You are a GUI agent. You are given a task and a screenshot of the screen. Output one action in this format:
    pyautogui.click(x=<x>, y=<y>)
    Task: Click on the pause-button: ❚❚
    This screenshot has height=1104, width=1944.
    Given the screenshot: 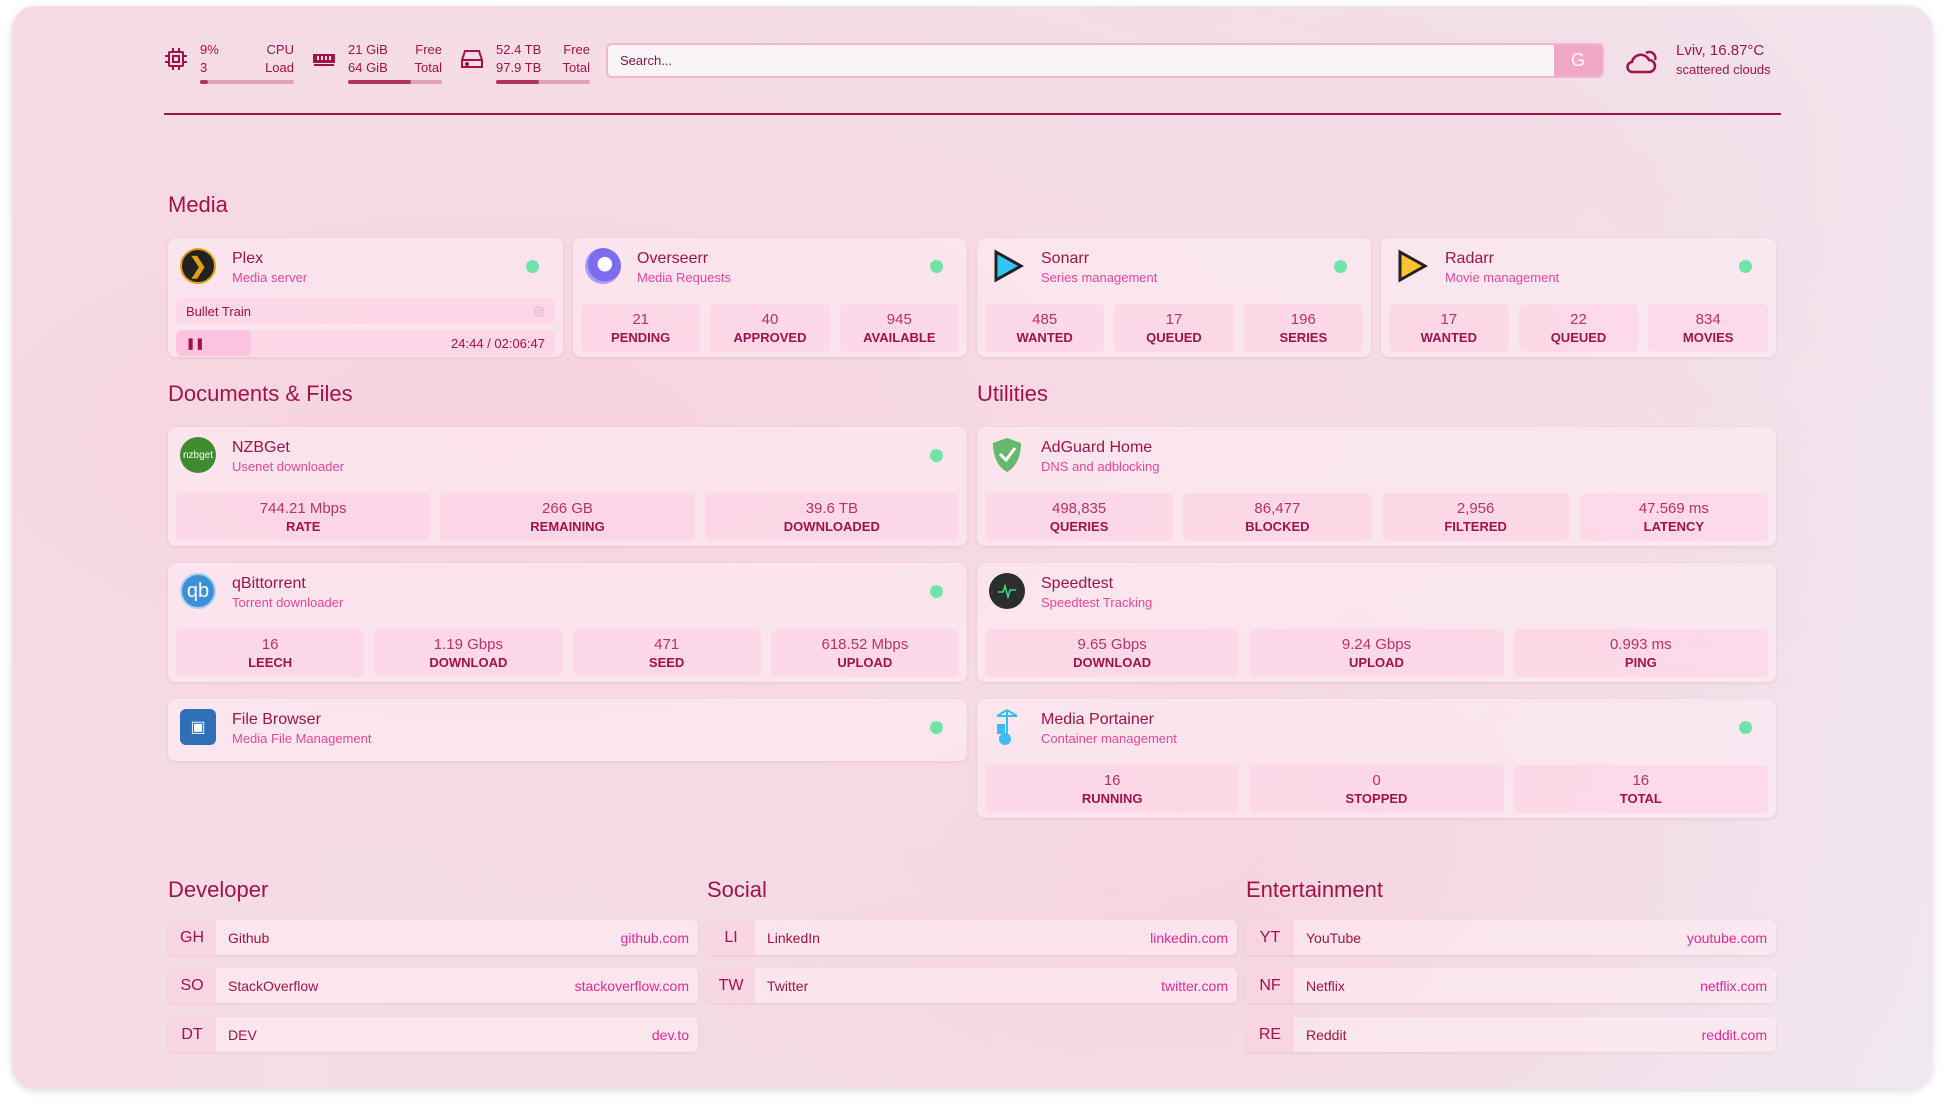 What is the action you would take?
    pyautogui.click(x=213, y=343)
    